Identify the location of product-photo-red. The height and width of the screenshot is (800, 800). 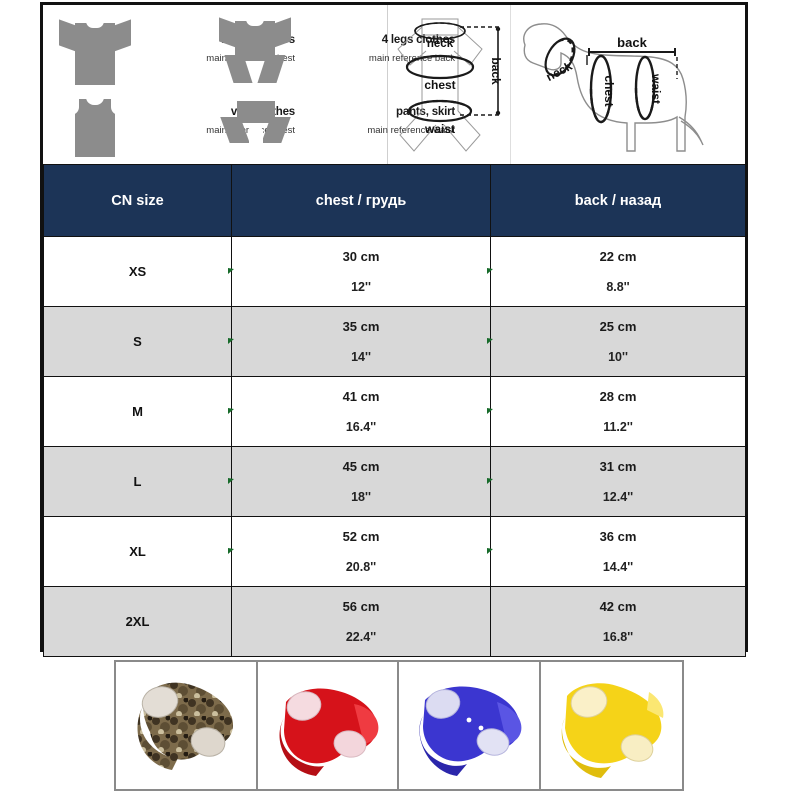
(328, 725).